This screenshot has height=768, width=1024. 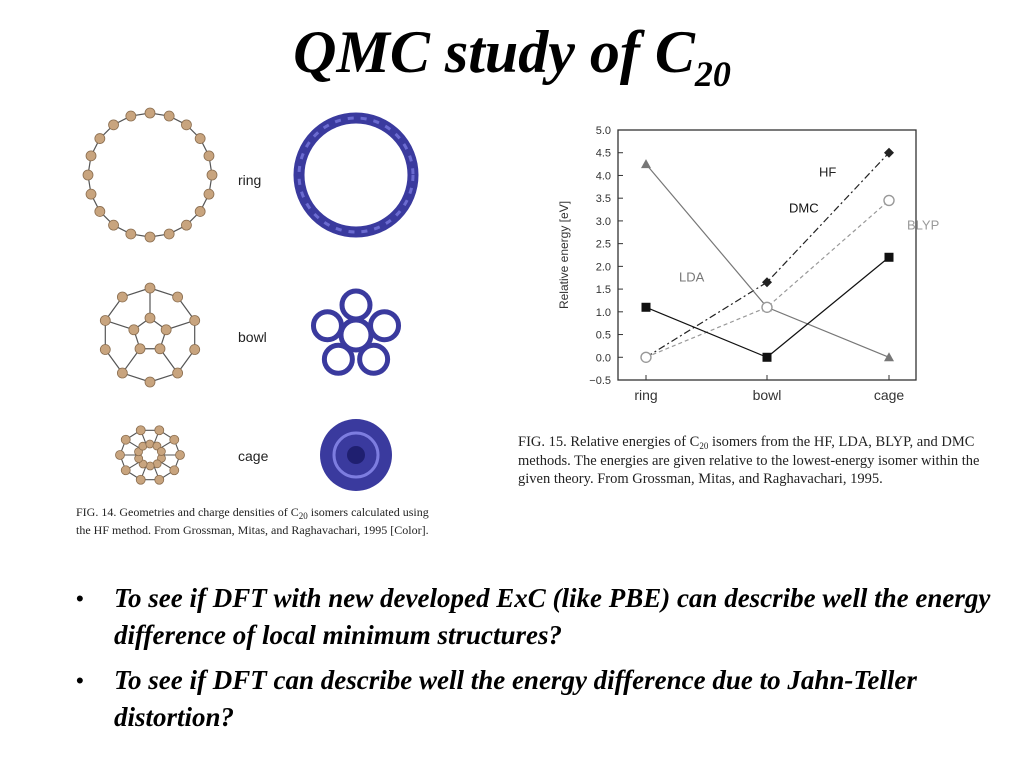 I want to click on y-tick-label: 3.5, so click(x=603, y=199).